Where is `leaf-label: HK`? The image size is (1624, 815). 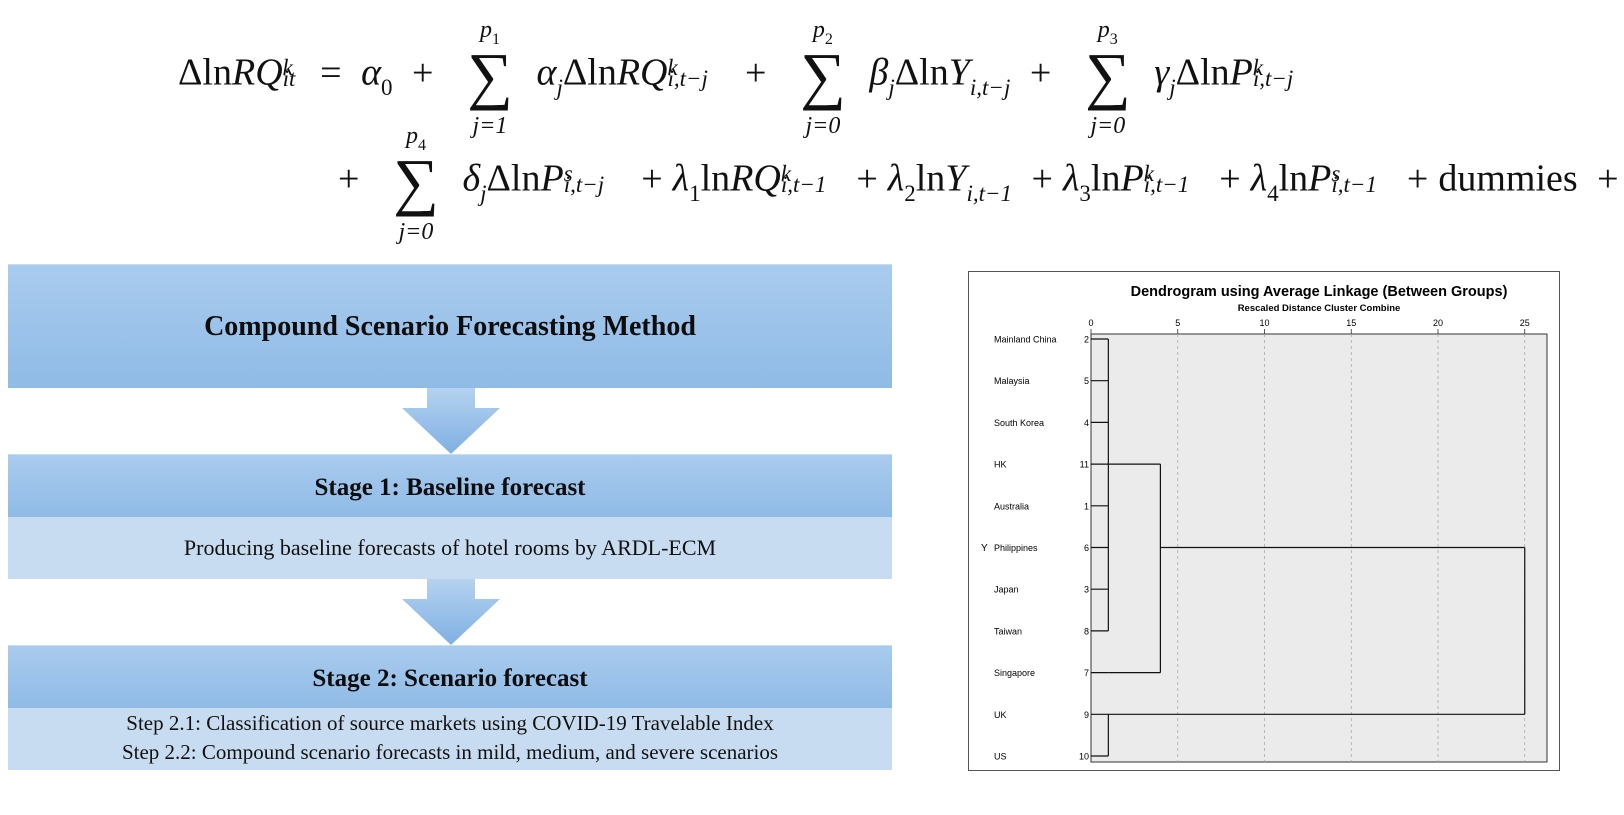 leaf-label: HK is located at coordinates (1000, 465).